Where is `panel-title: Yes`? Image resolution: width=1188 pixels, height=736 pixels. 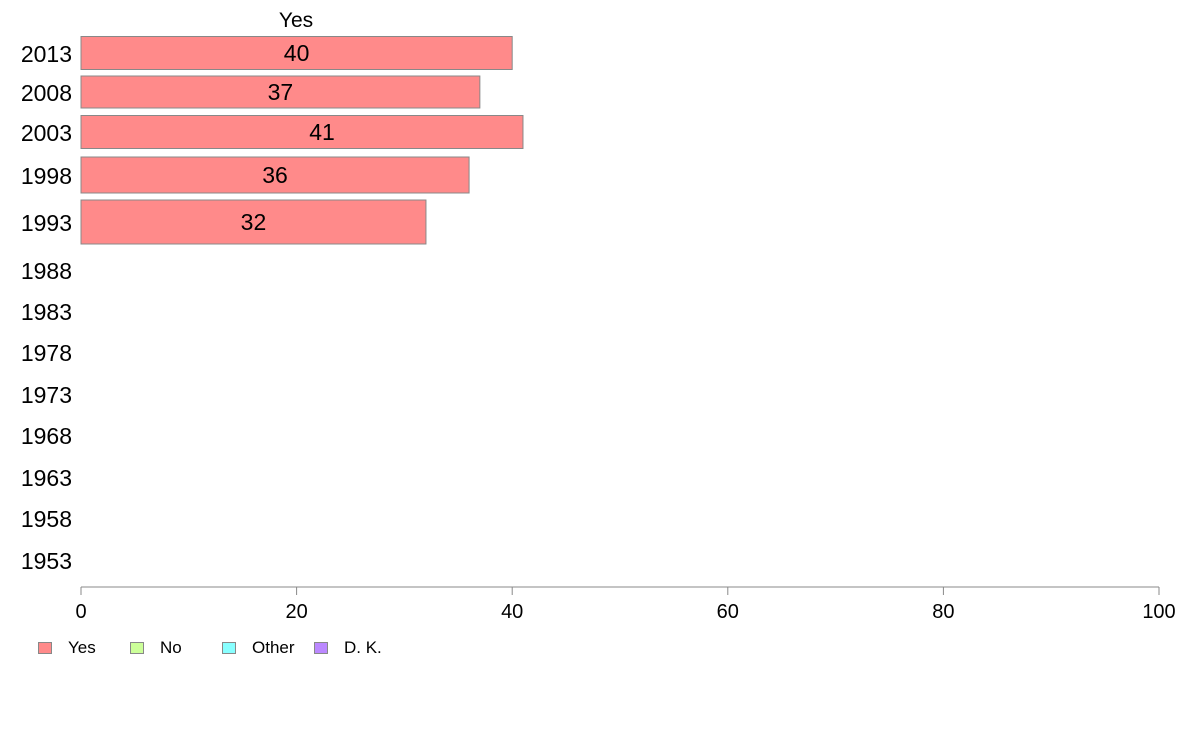
panel-title: Yes is located at coordinates (296, 20).